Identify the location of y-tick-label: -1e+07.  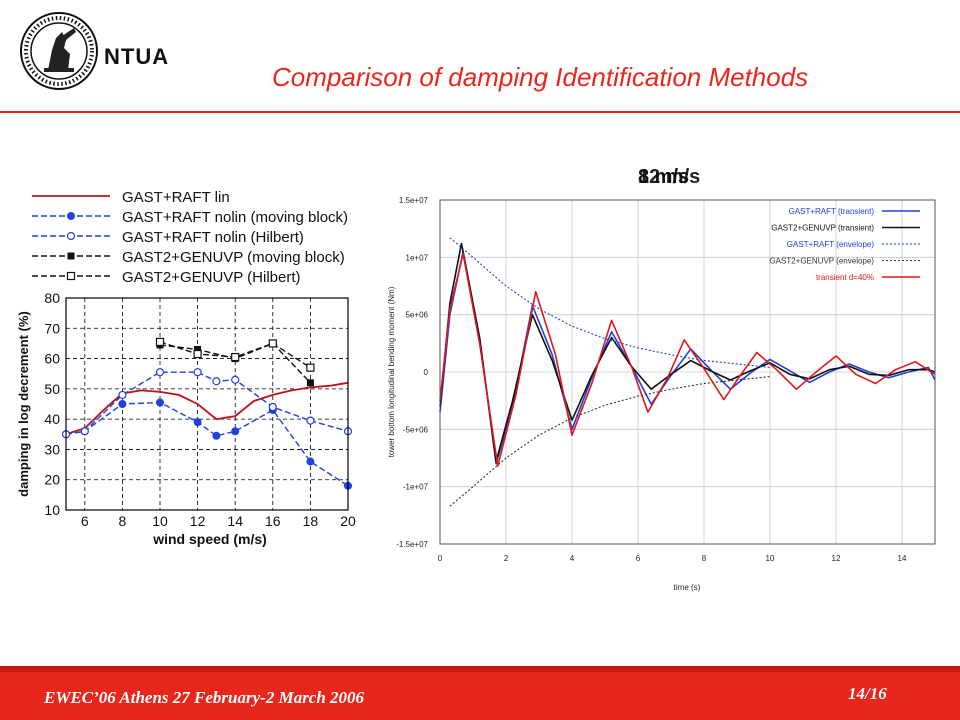
(416, 487).